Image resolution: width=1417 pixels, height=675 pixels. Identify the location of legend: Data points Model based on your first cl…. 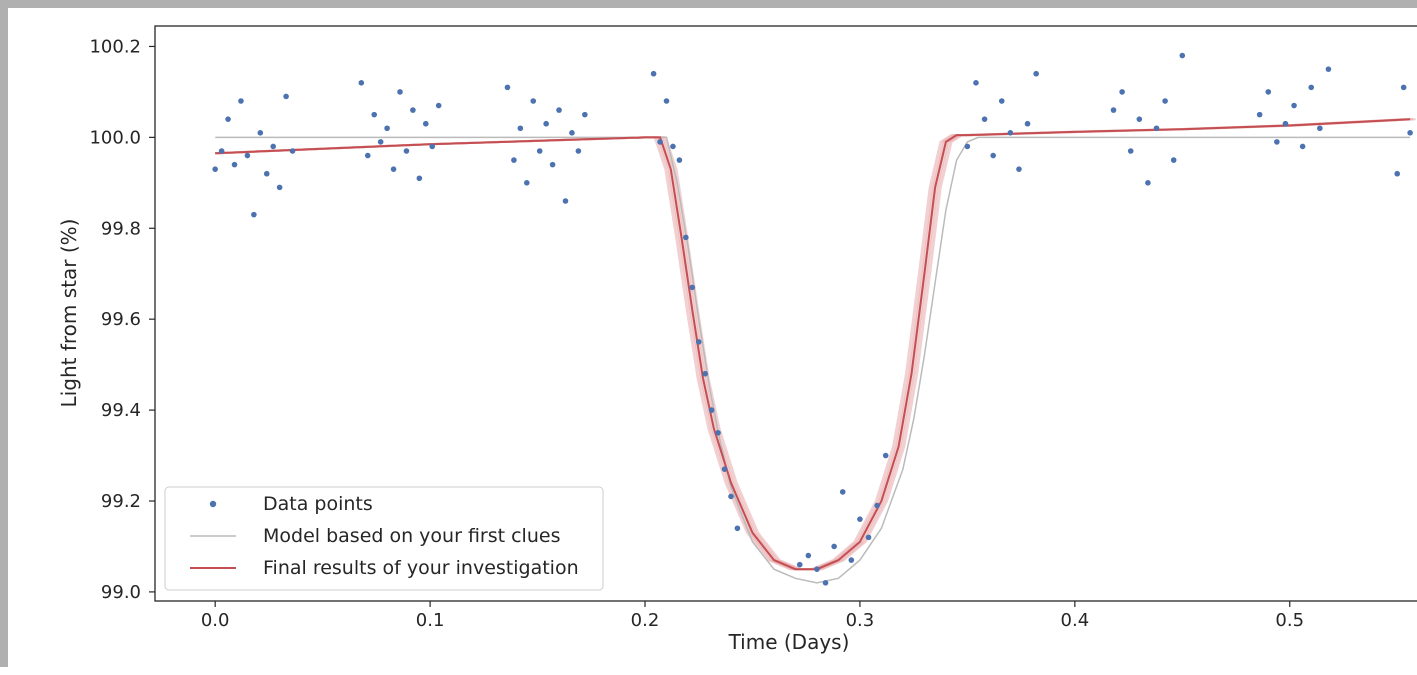
(384, 538).